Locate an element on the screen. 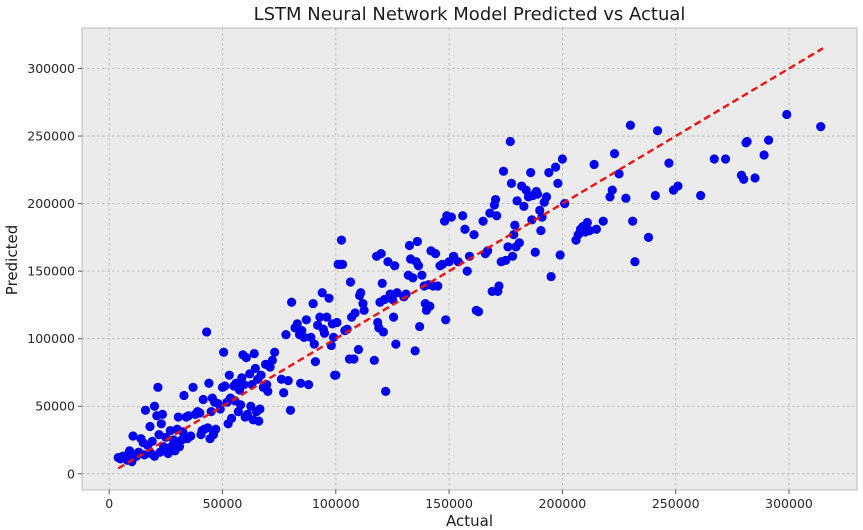 This screenshot has width=863, height=530. y-tick-label: 0 is located at coordinates (71, 473).